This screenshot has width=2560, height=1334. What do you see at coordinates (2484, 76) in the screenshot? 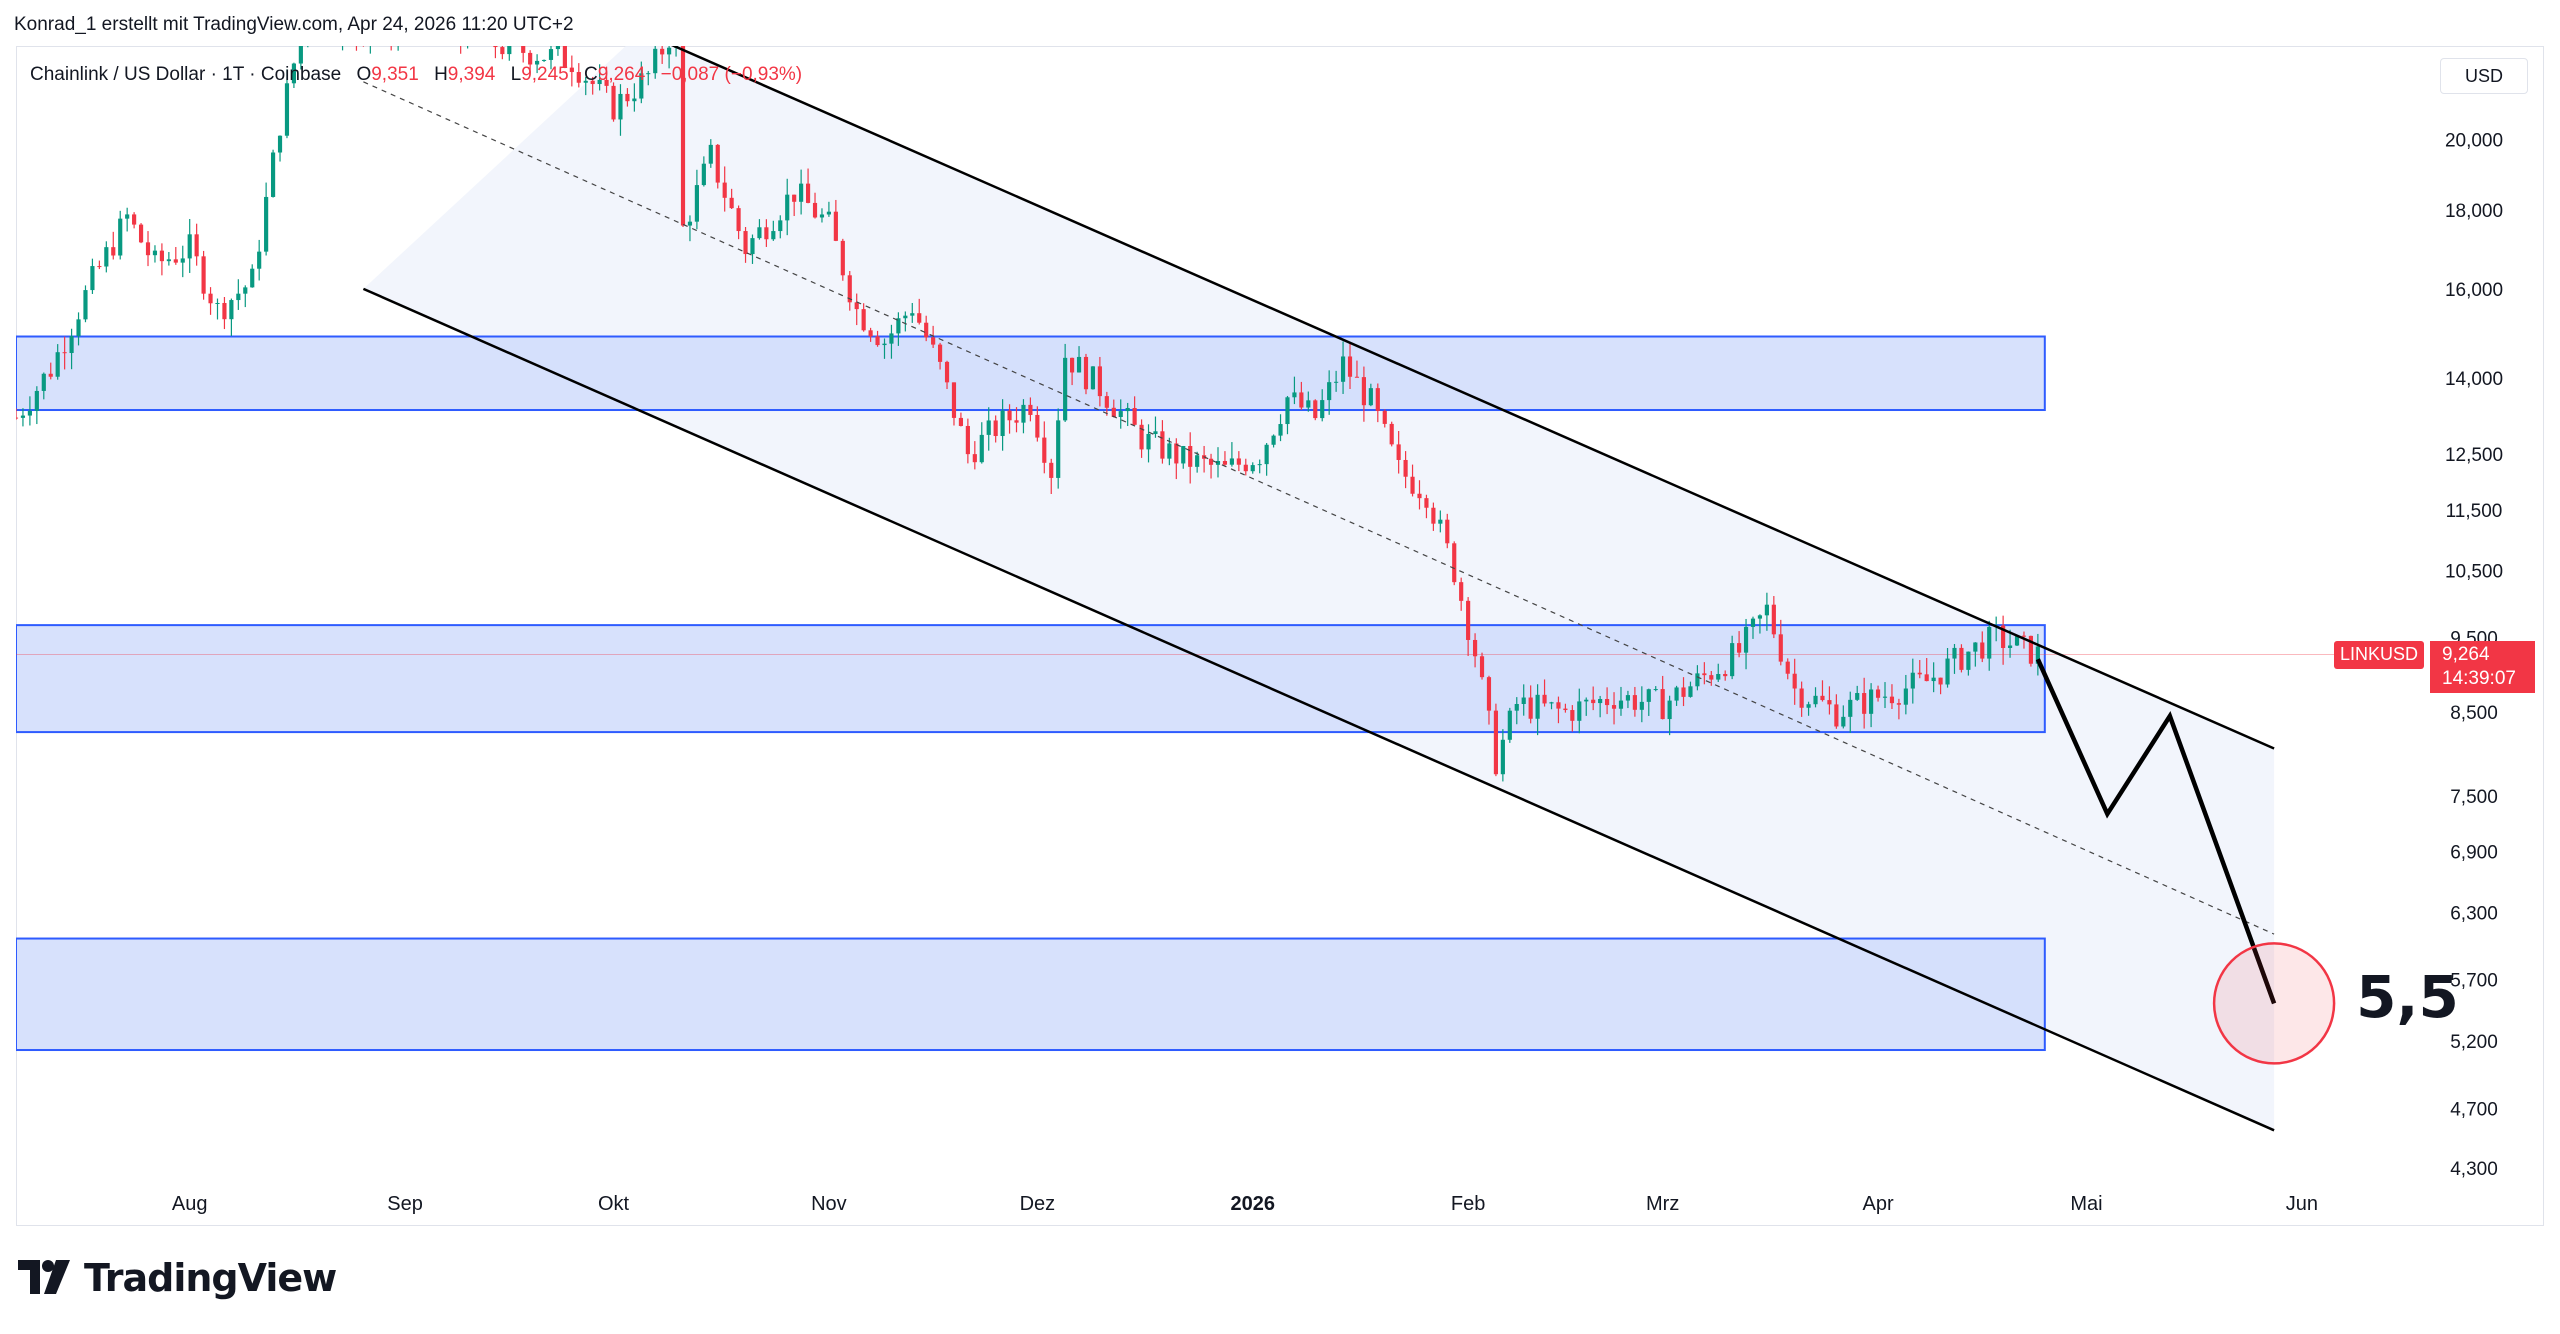
I see `currency-button: USD` at bounding box center [2484, 76].